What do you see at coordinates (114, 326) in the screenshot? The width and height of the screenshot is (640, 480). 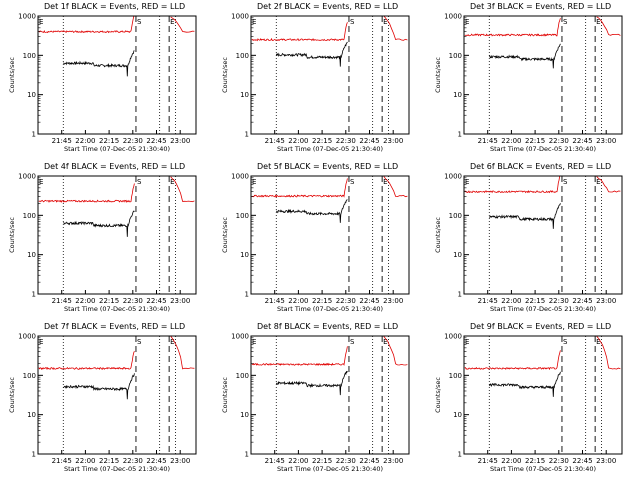 I see `panel-title: Det 7f BLACK = Events, RED = LLD` at bounding box center [114, 326].